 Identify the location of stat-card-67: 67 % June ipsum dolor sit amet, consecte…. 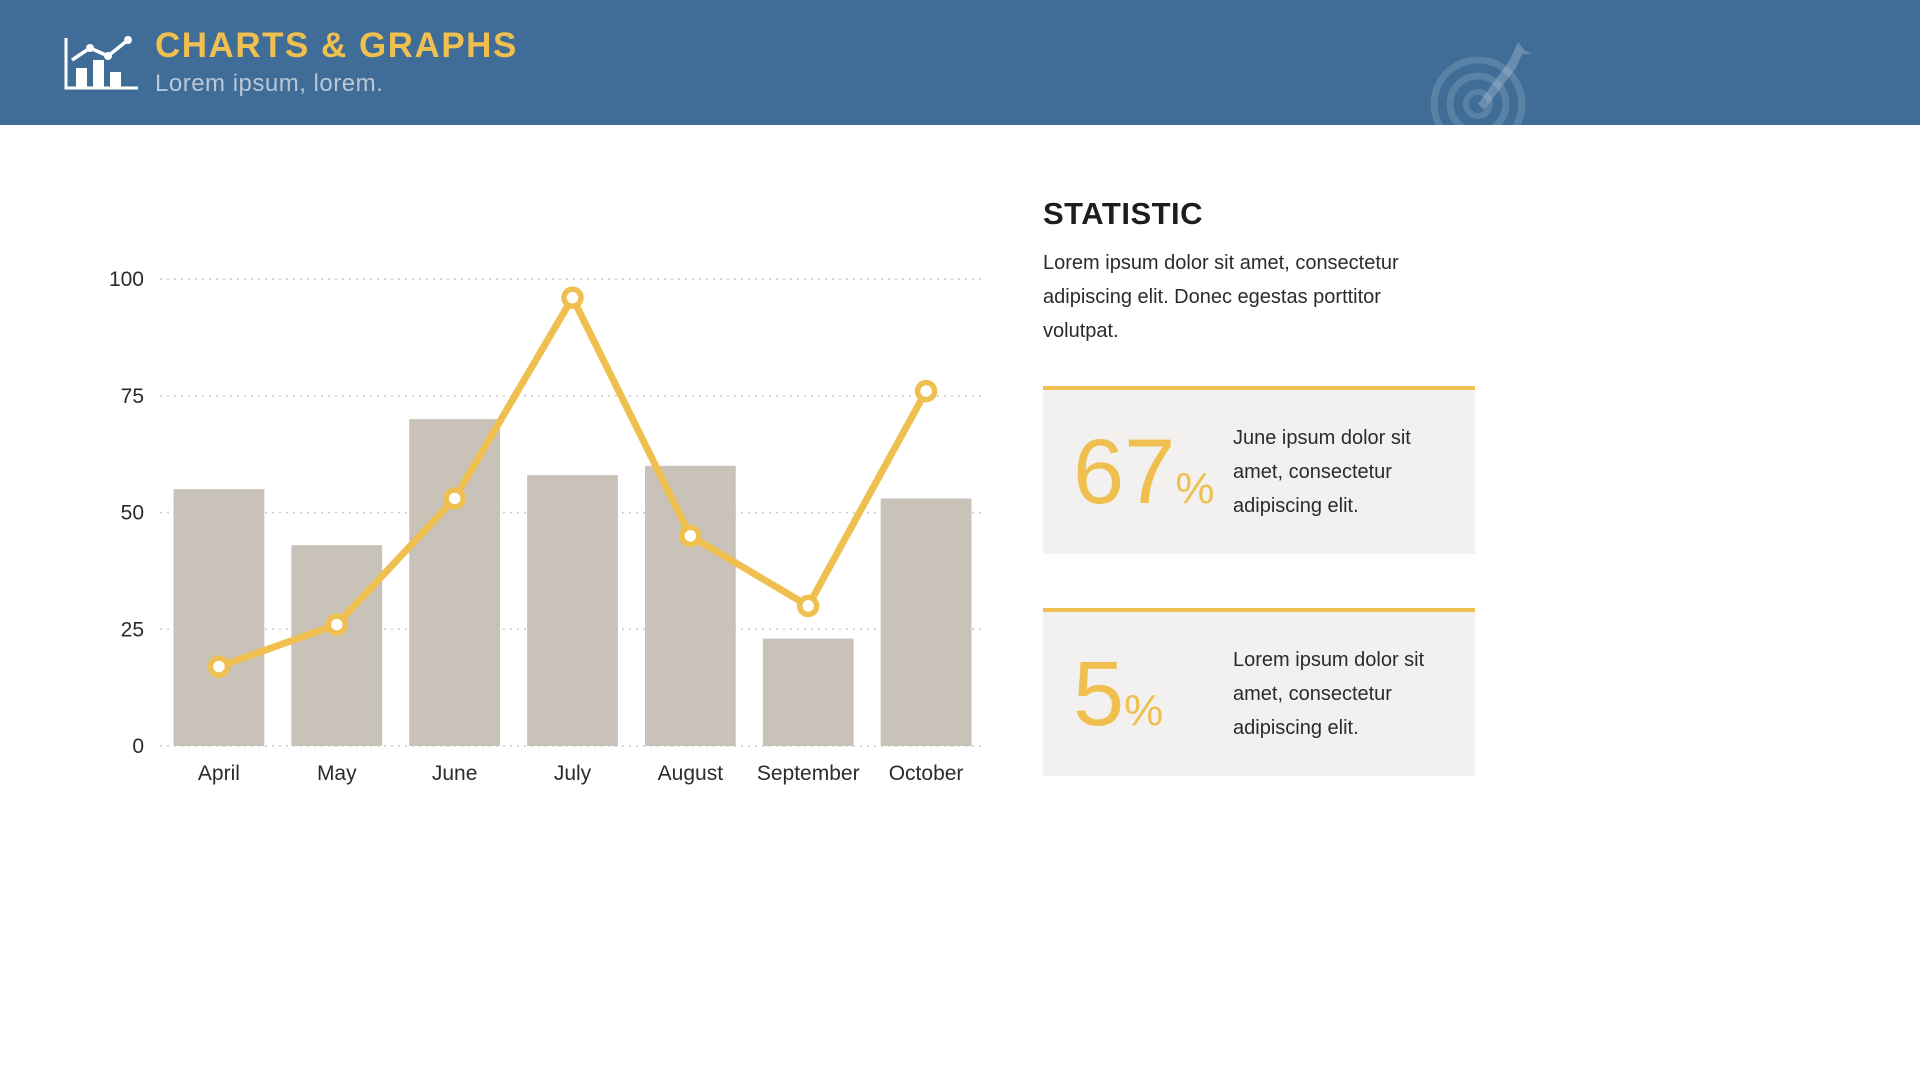
(1259, 470).